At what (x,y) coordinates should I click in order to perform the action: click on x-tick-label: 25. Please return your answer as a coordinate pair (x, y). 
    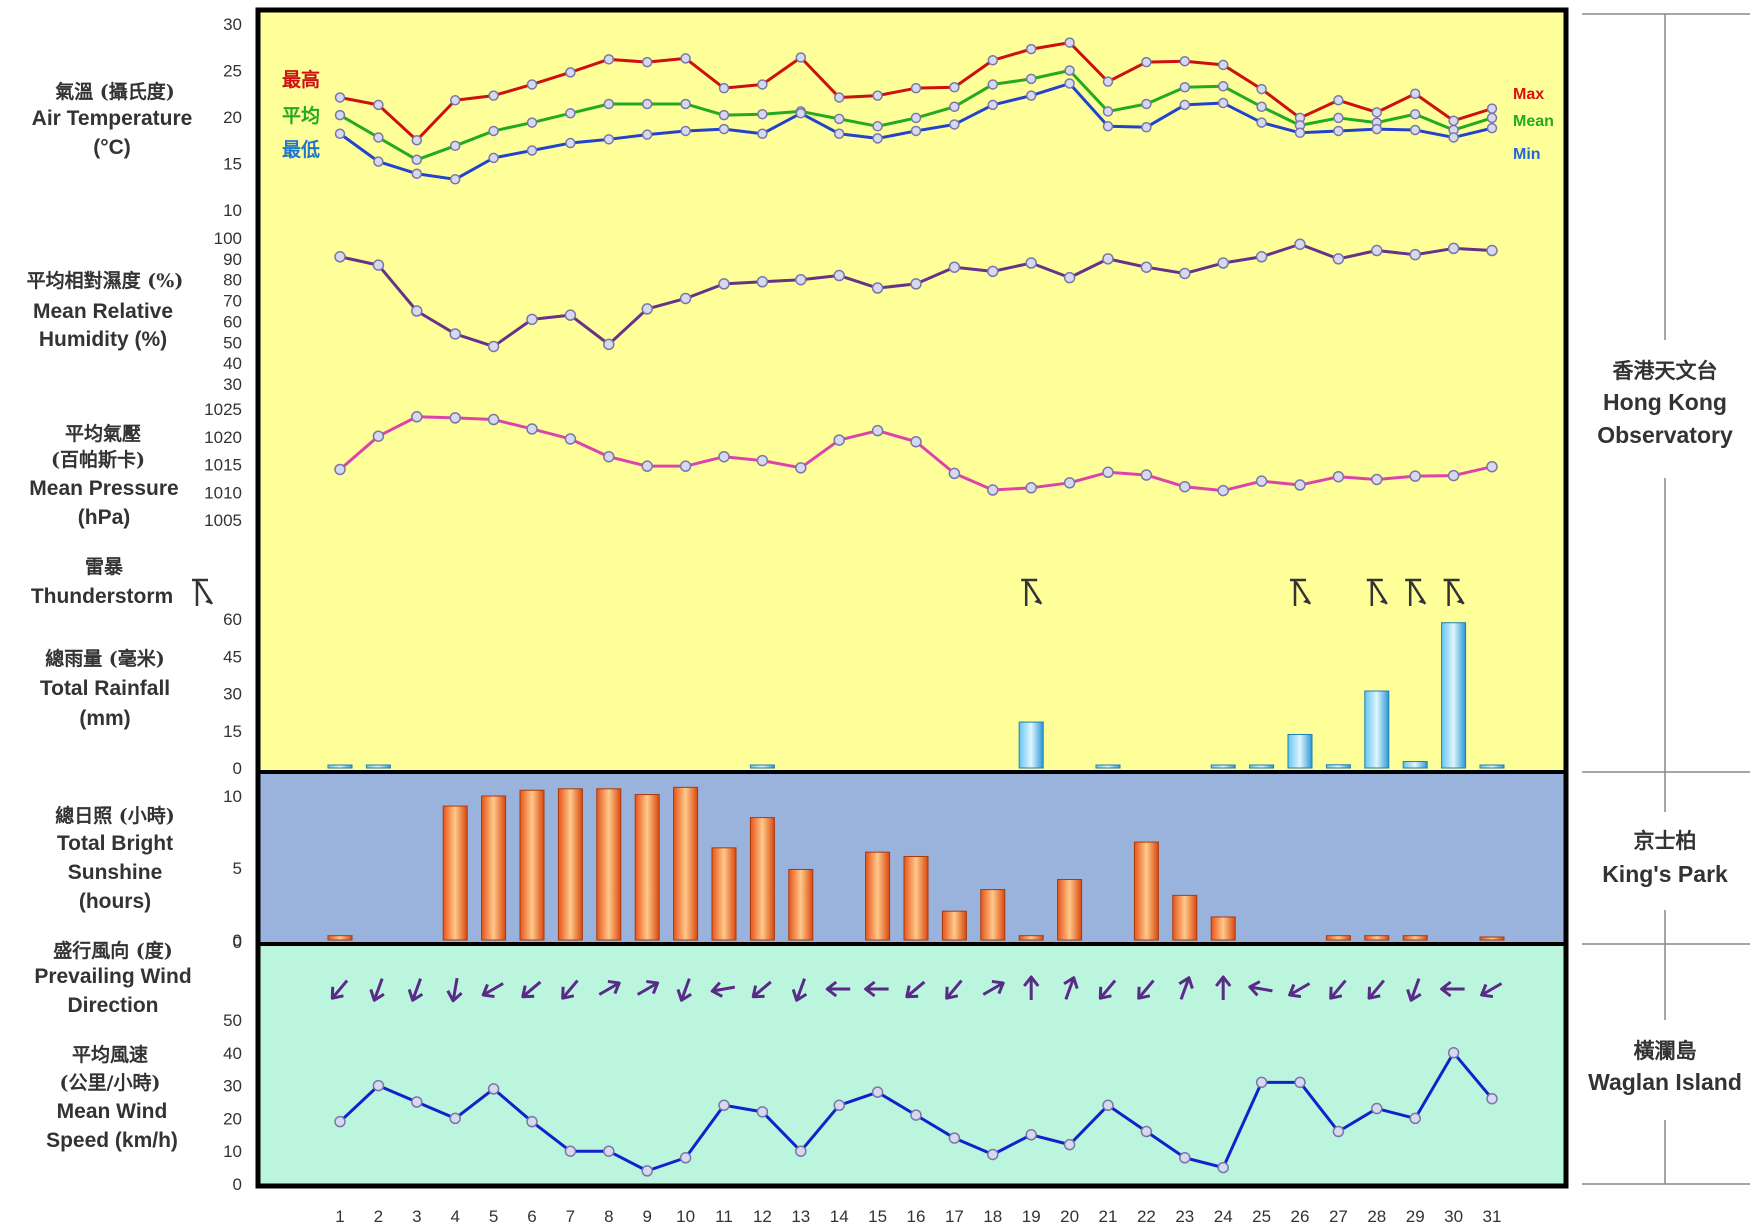
    Looking at the image, I should click on (1261, 1216).